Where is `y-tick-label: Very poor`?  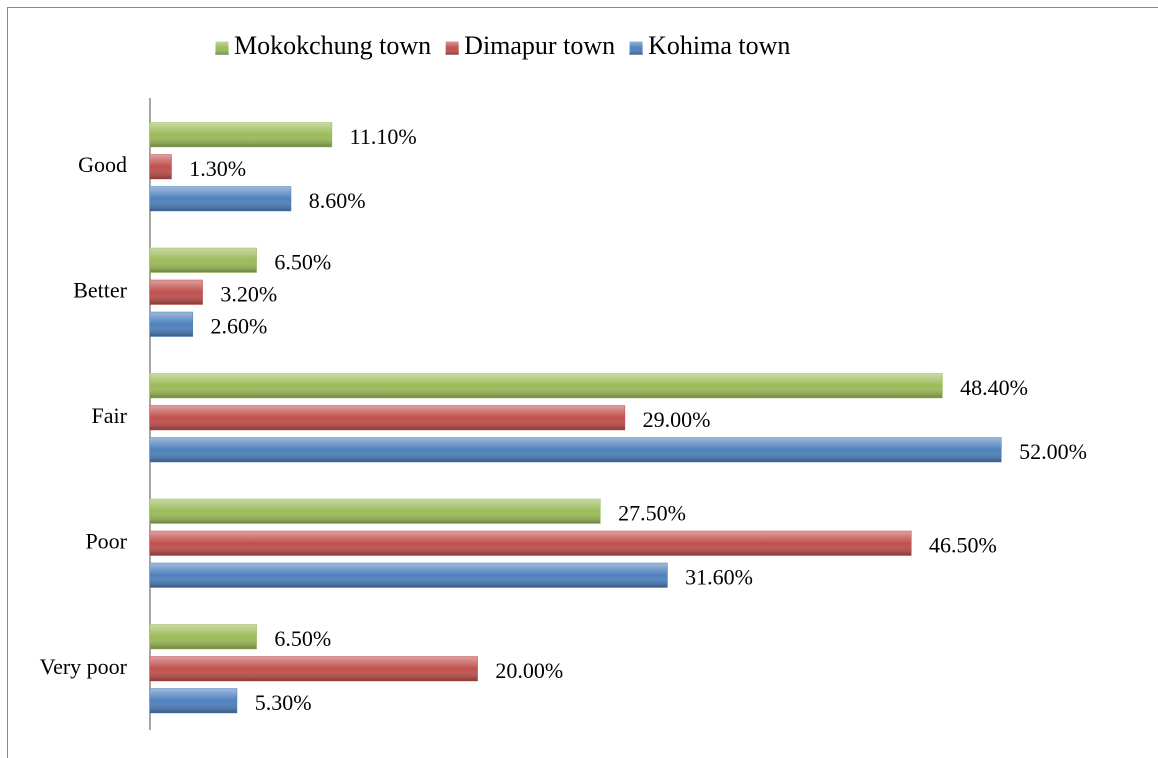 y-tick-label: Very poor is located at coordinates (84, 666).